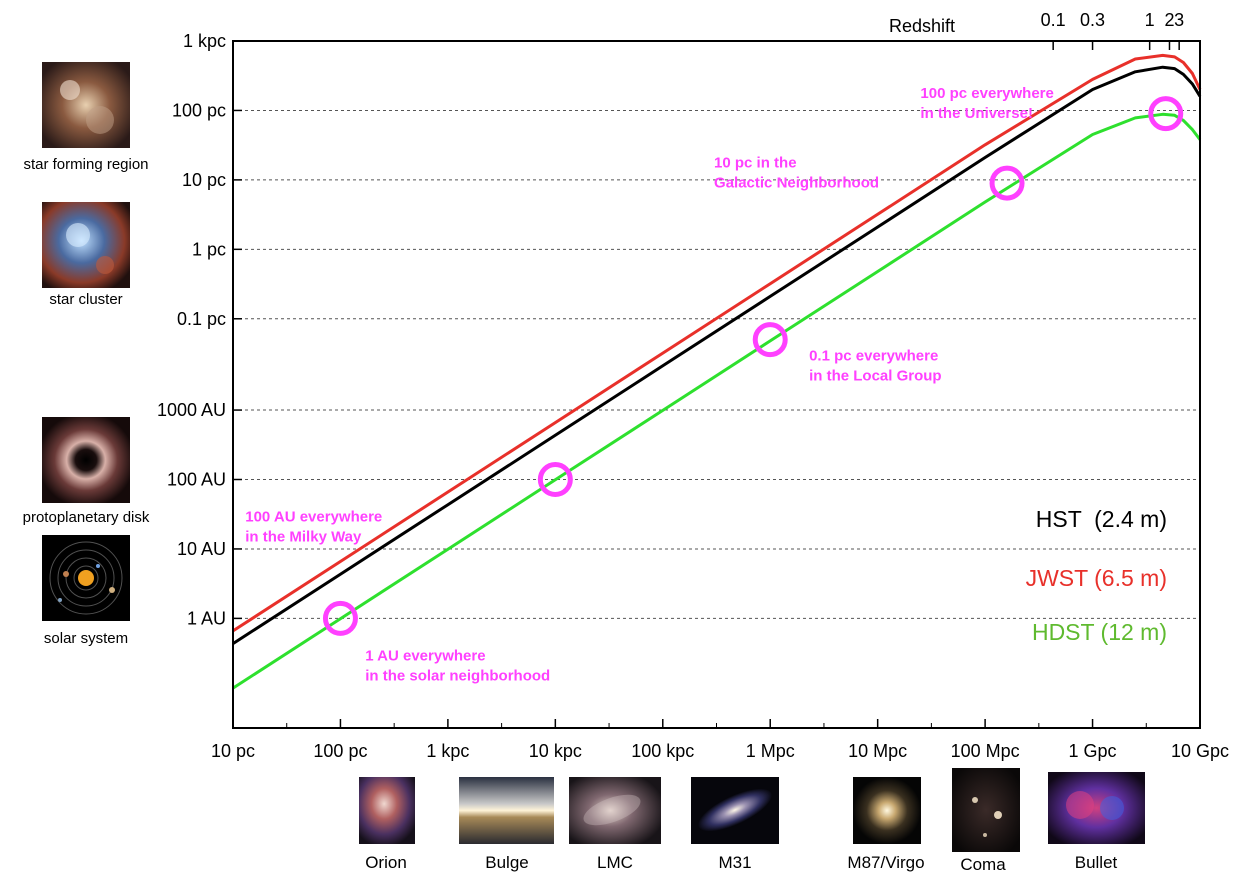  What do you see at coordinates (886, 862) in the screenshot?
I see `bottom-label-m87-virgo: M87/Virgo` at bounding box center [886, 862].